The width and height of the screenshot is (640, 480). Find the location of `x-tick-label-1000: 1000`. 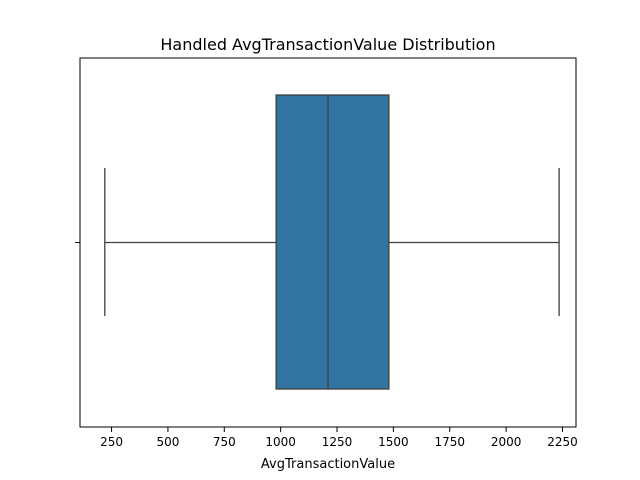

x-tick-label-1000: 1000 is located at coordinates (280, 442).